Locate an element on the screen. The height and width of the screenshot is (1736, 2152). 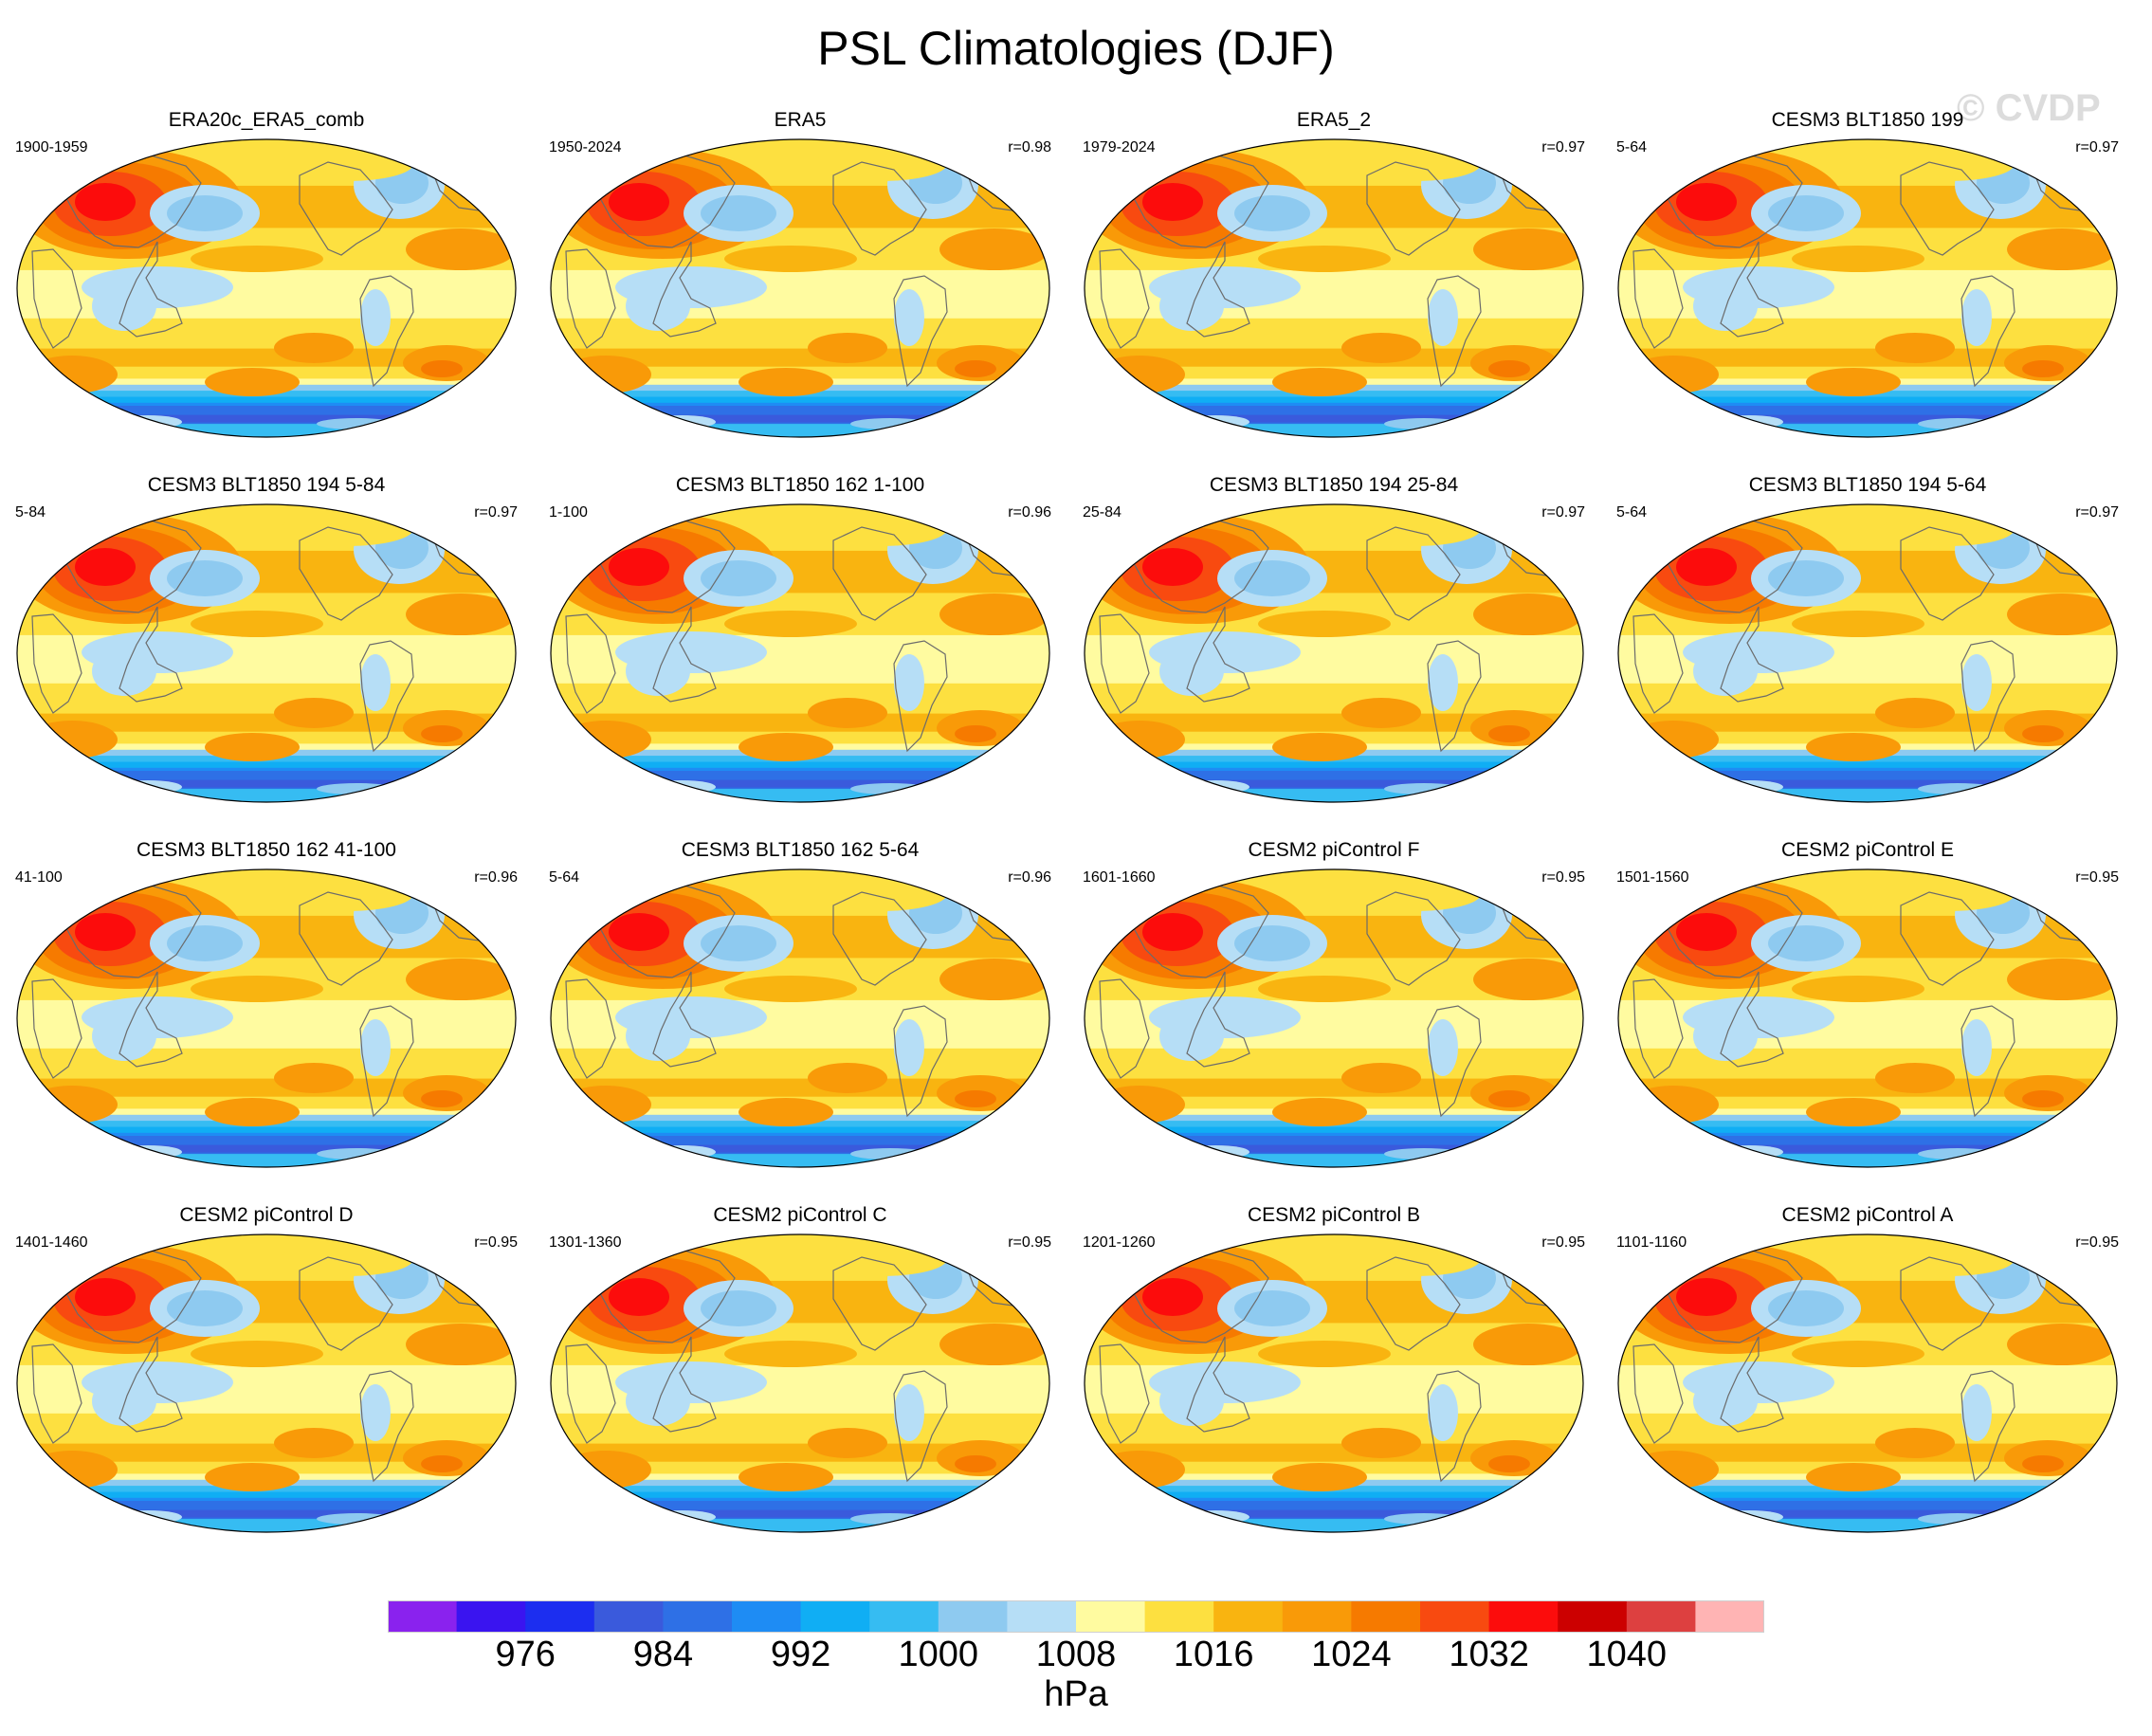
colorbar-tick-label: 992 is located at coordinates (801, 1654).